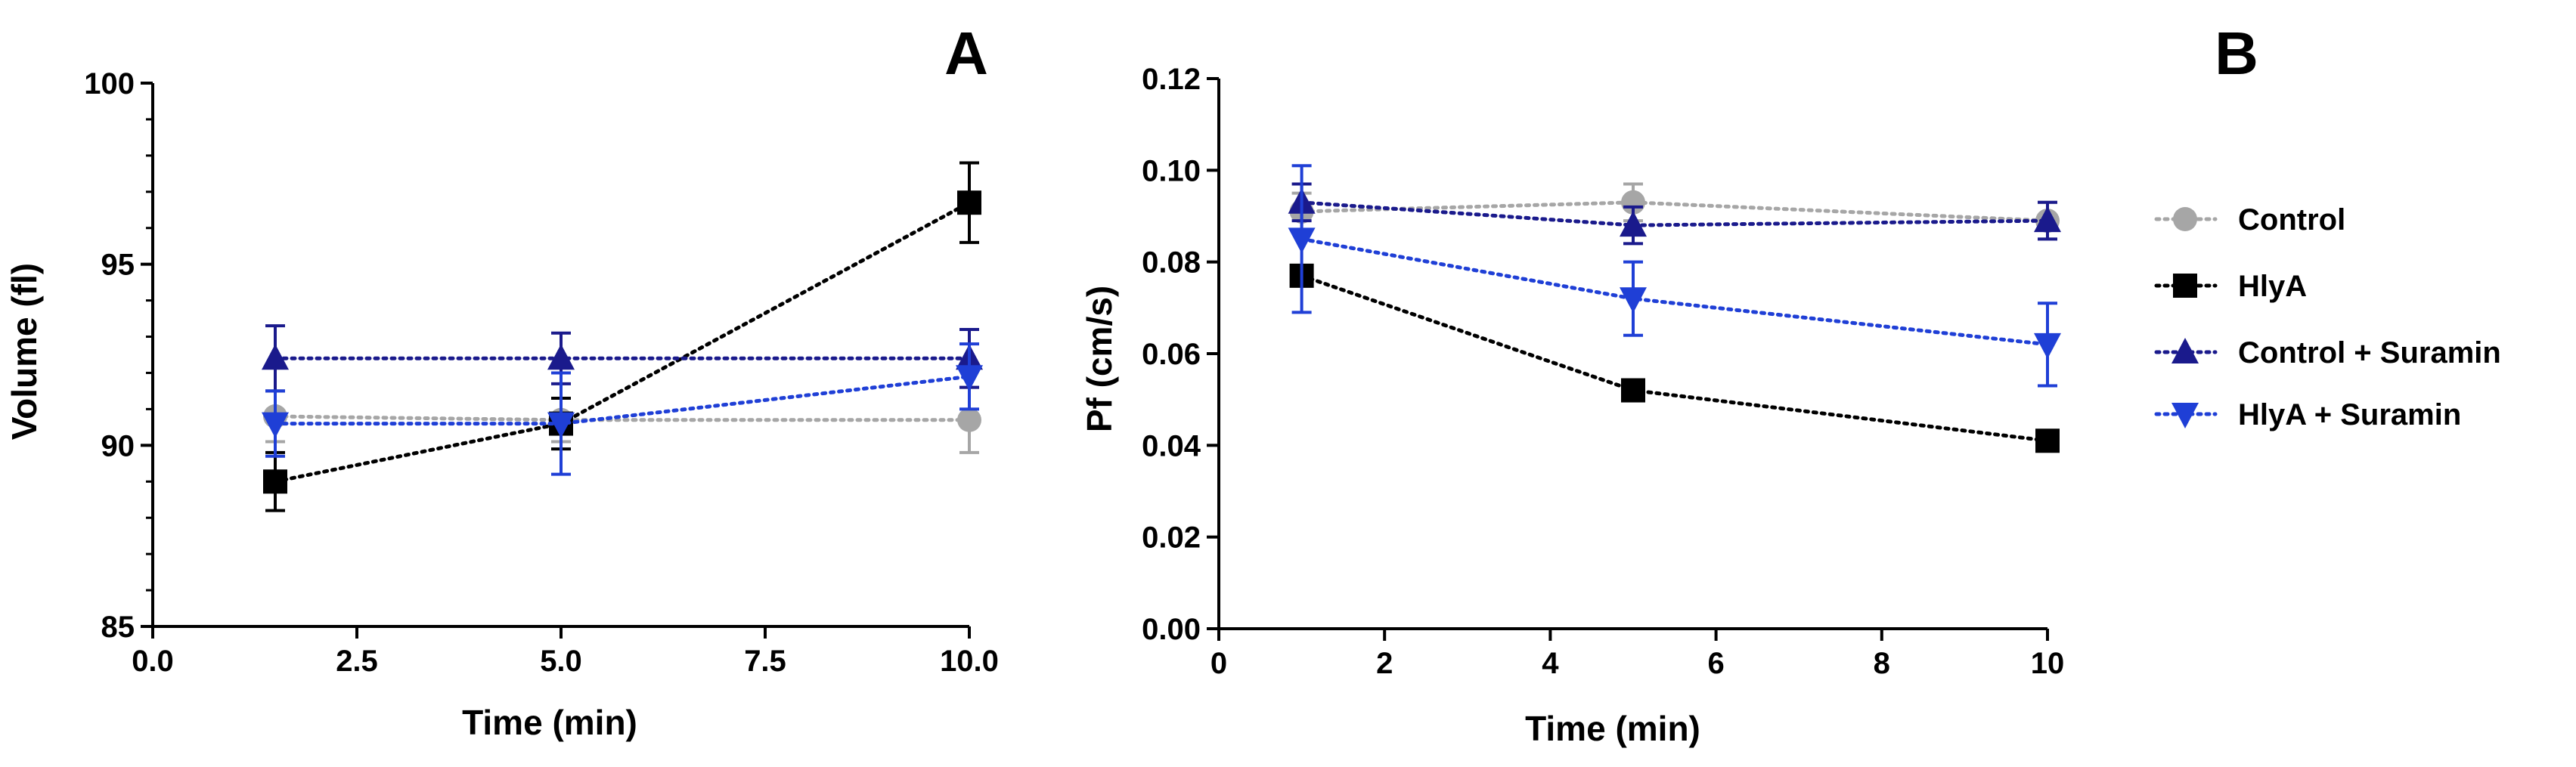  Describe the element at coordinates (622, 342) in the screenshot. I see `panel-a-series-line-hlya` at that location.